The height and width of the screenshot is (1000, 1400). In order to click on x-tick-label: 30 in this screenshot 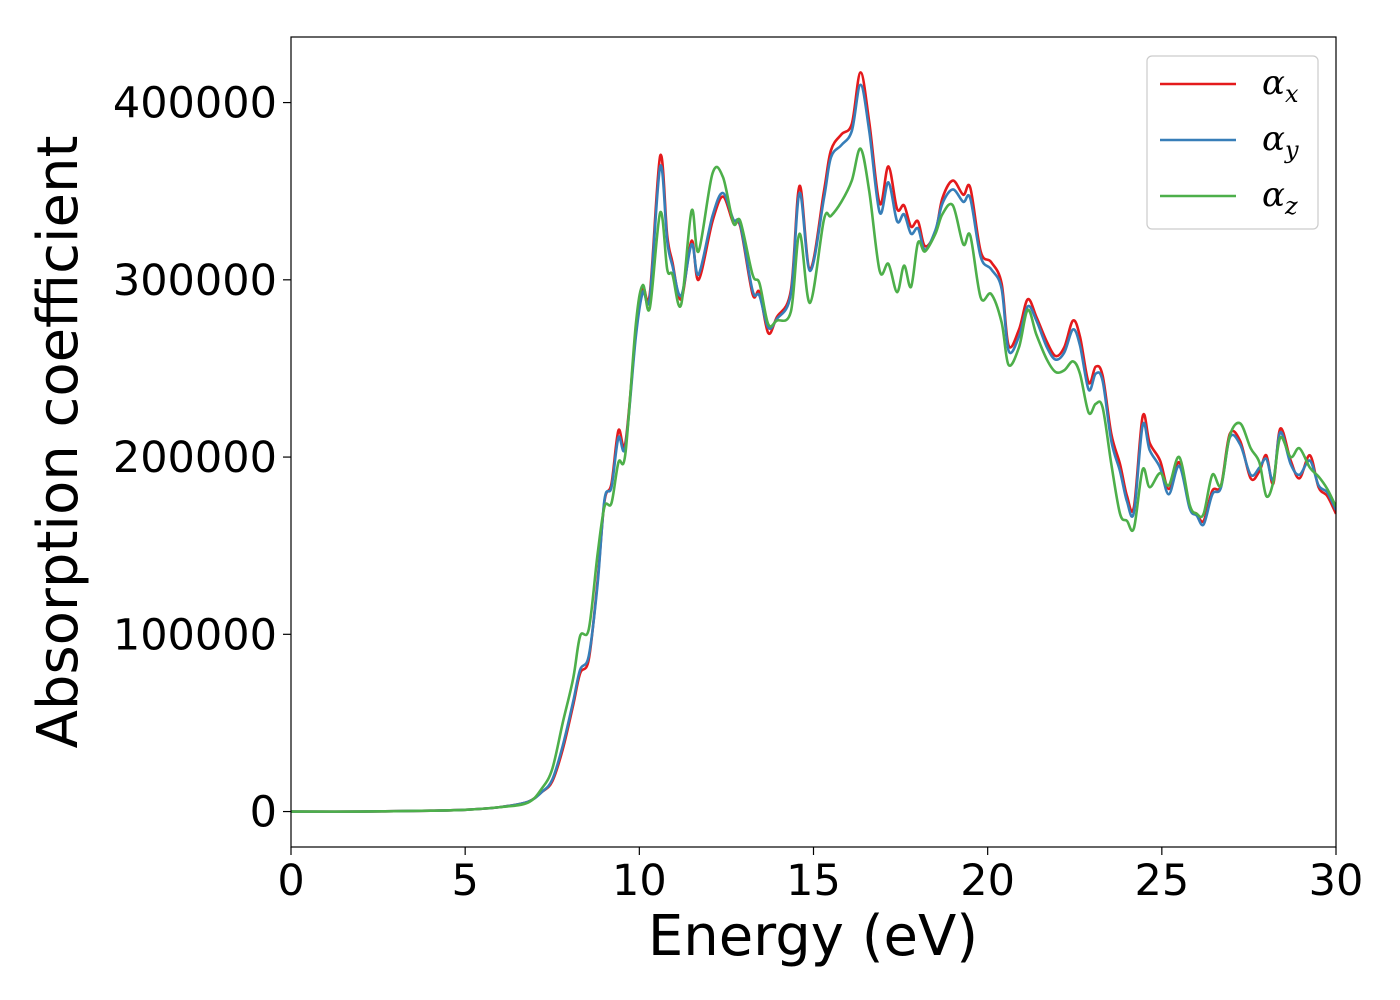, I will do `click(1336, 881)`.